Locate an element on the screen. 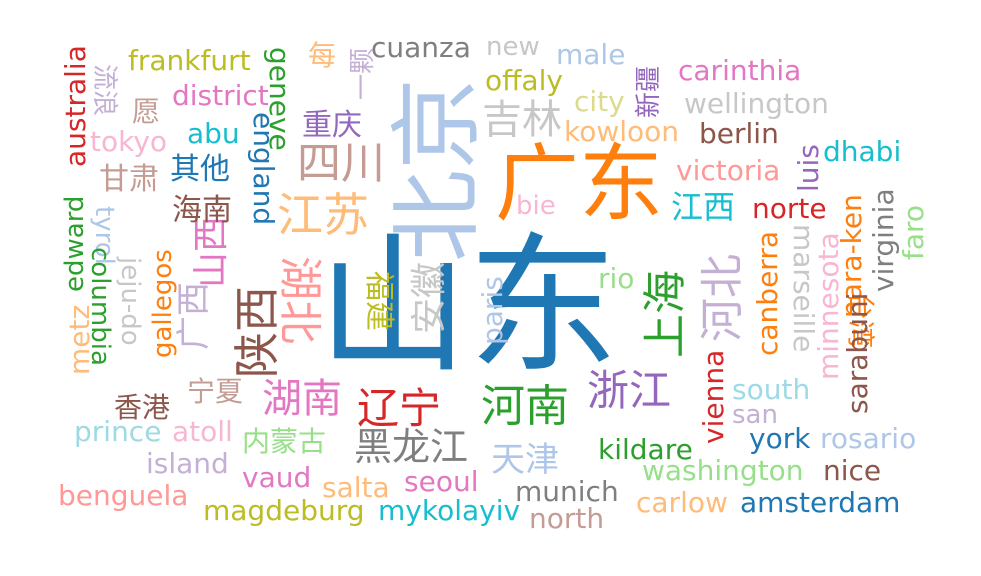 The image size is (981, 576). word-virginia: virginia is located at coordinates (883, 240).